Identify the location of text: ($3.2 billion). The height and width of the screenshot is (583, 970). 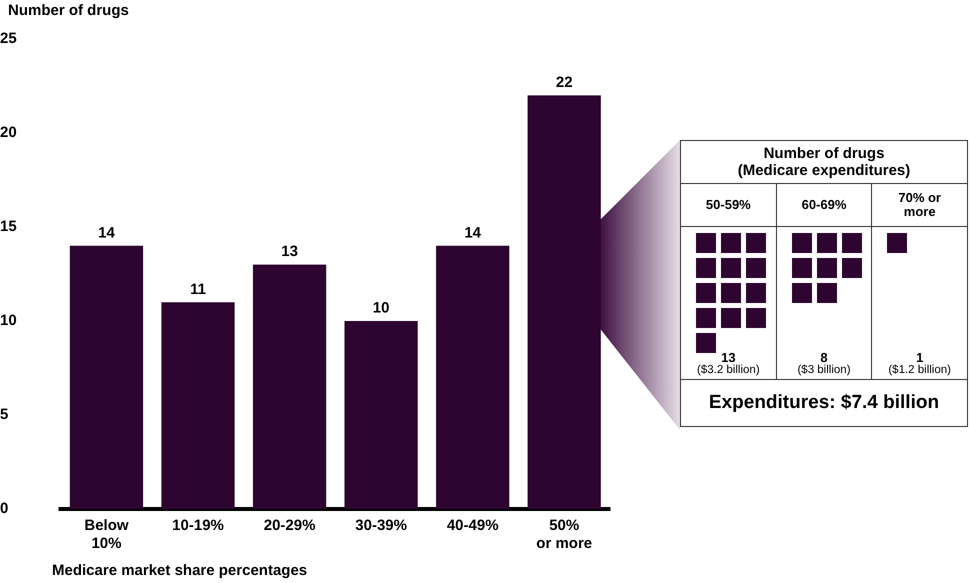
(728, 370).